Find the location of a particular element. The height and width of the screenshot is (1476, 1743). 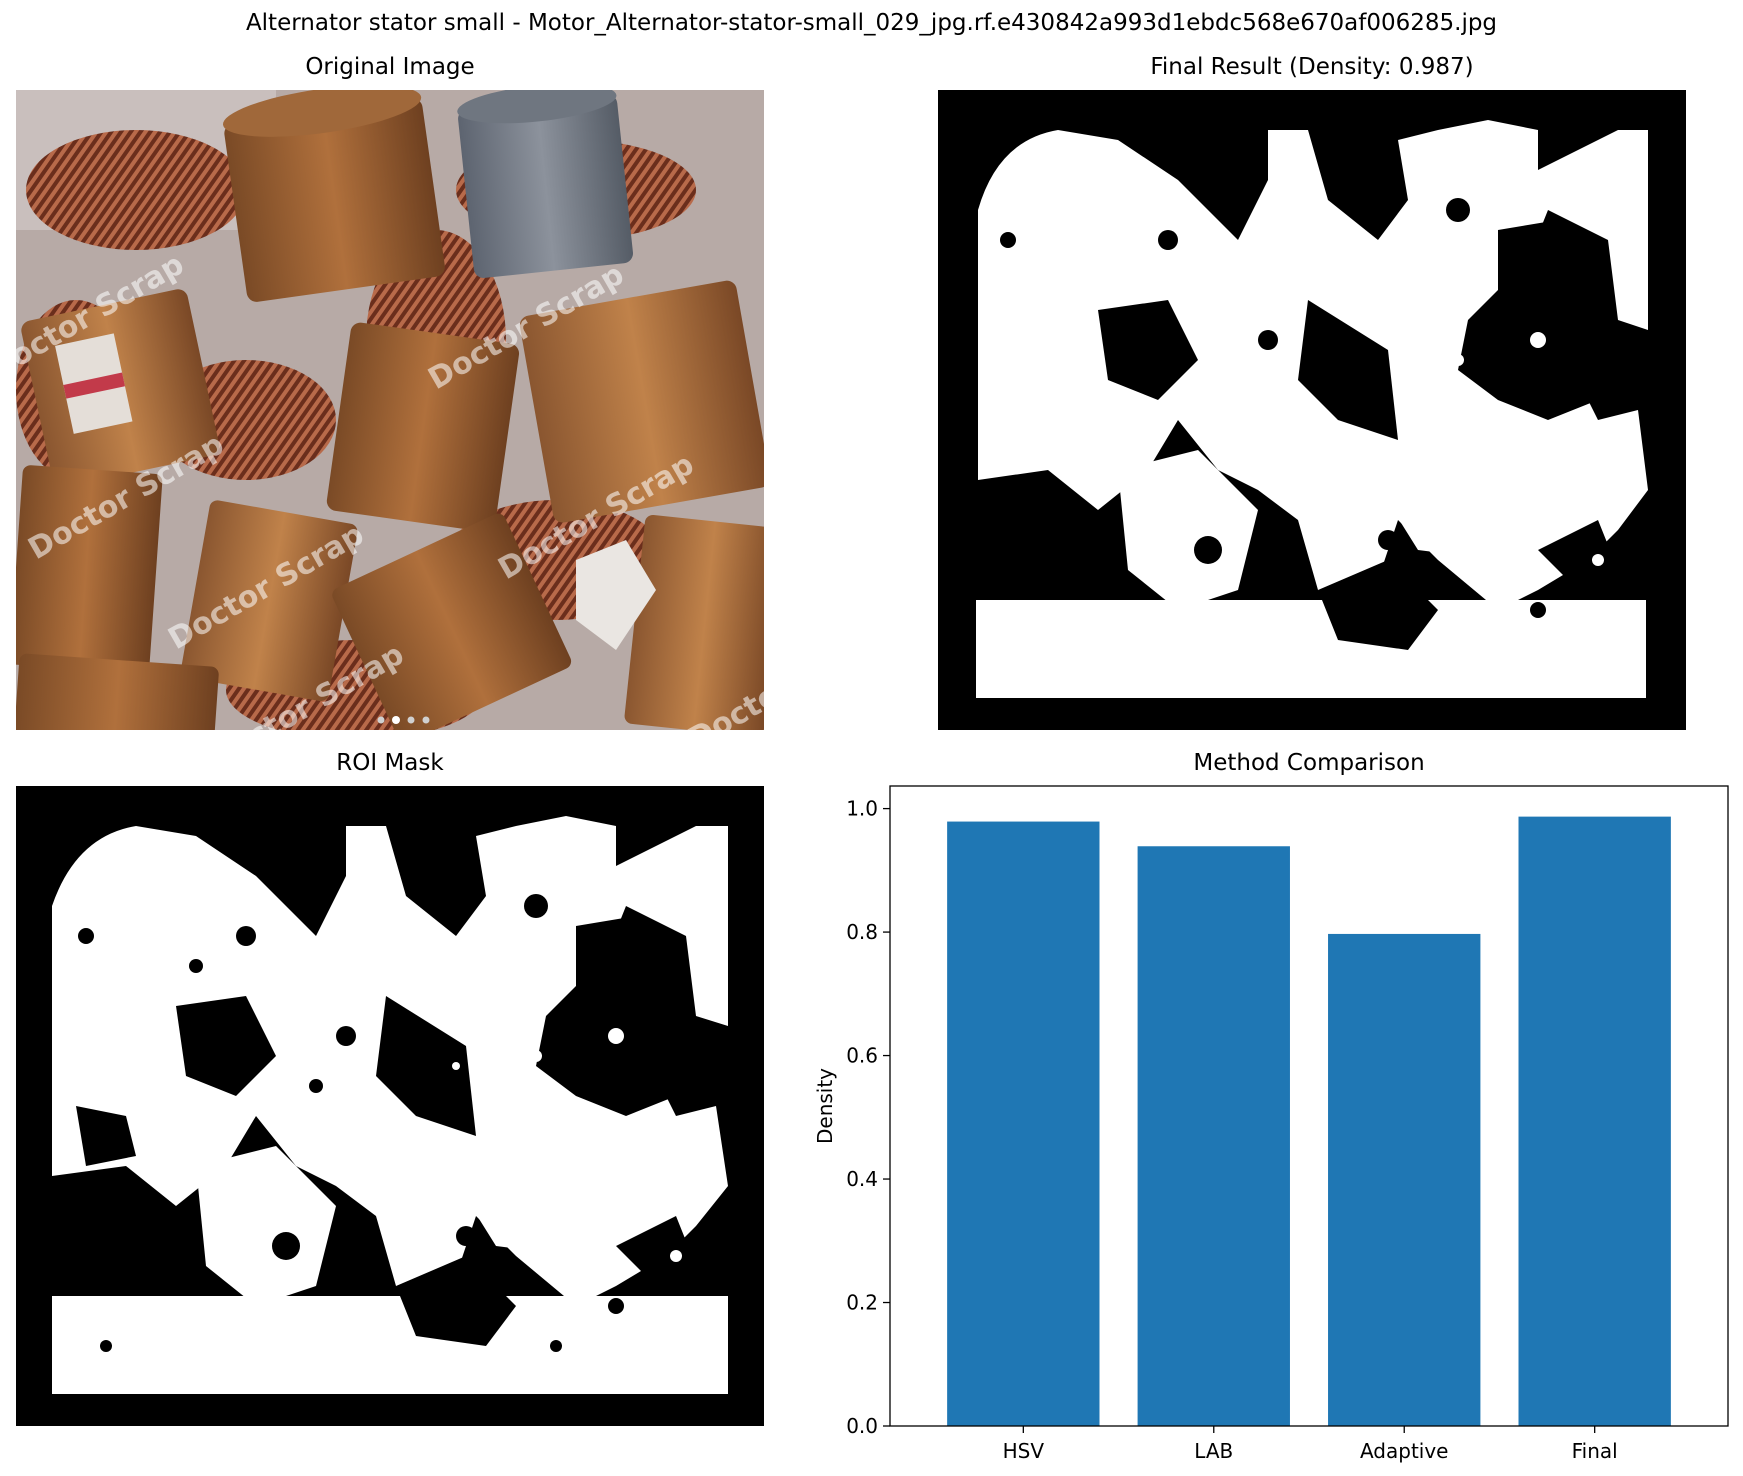

y-tick-label: 0.4 is located at coordinates (862, 1179).